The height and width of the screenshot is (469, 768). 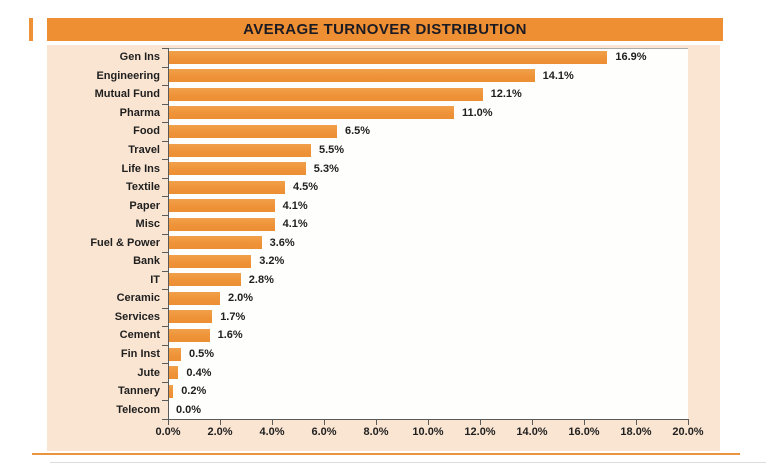 What do you see at coordinates (128, 75) in the screenshot?
I see `category-label: Engineering` at bounding box center [128, 75].